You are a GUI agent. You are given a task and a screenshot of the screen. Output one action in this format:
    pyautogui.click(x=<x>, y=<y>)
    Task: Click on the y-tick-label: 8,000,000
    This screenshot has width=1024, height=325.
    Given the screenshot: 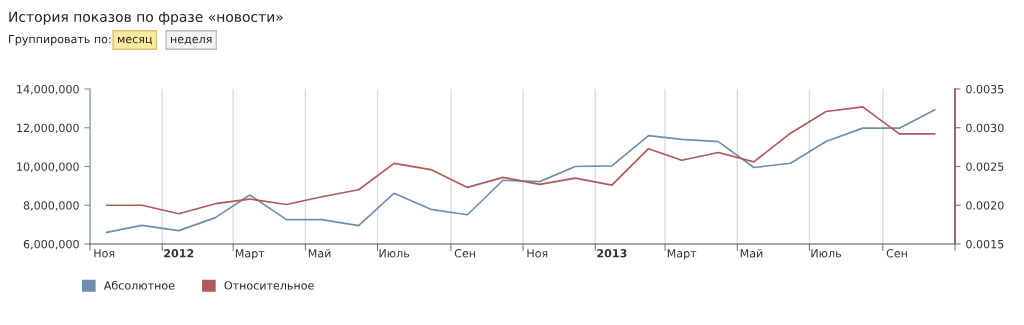 What is the action you would take?
    pyautogui.click(x=51, y=206)
    